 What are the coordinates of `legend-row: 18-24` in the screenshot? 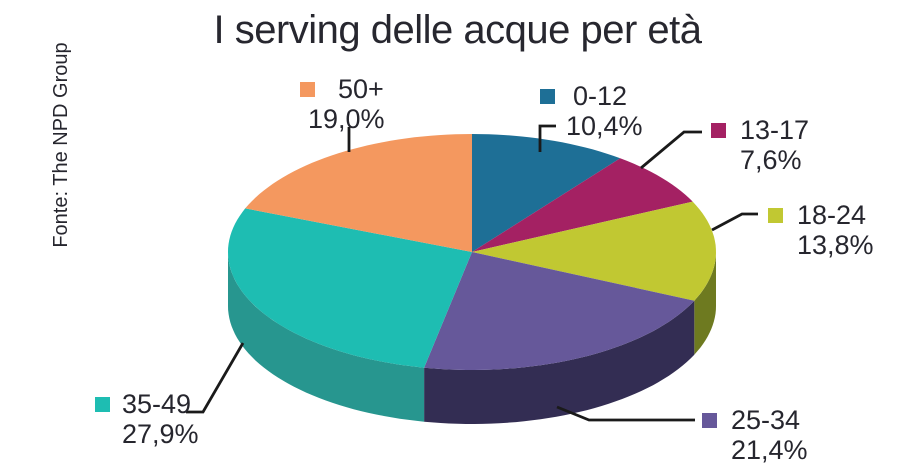 It's located at (821, 215).